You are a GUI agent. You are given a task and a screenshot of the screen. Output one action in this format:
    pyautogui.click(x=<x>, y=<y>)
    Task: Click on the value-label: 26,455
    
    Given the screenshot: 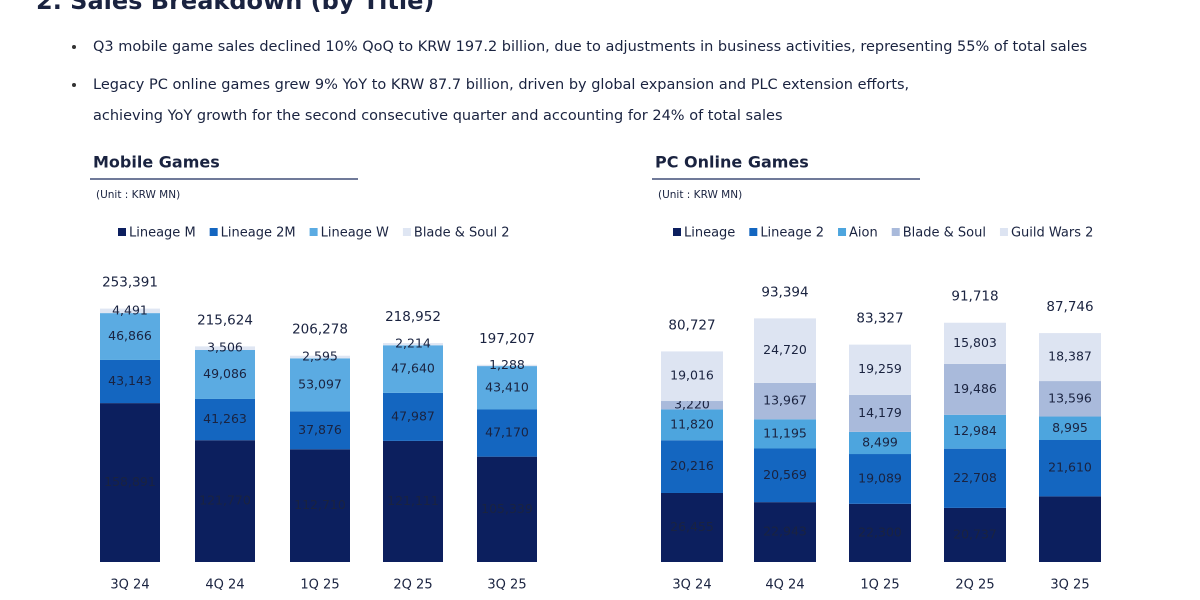 What is the action you would take?
    pyautogui.click(x=692, y=526)
    